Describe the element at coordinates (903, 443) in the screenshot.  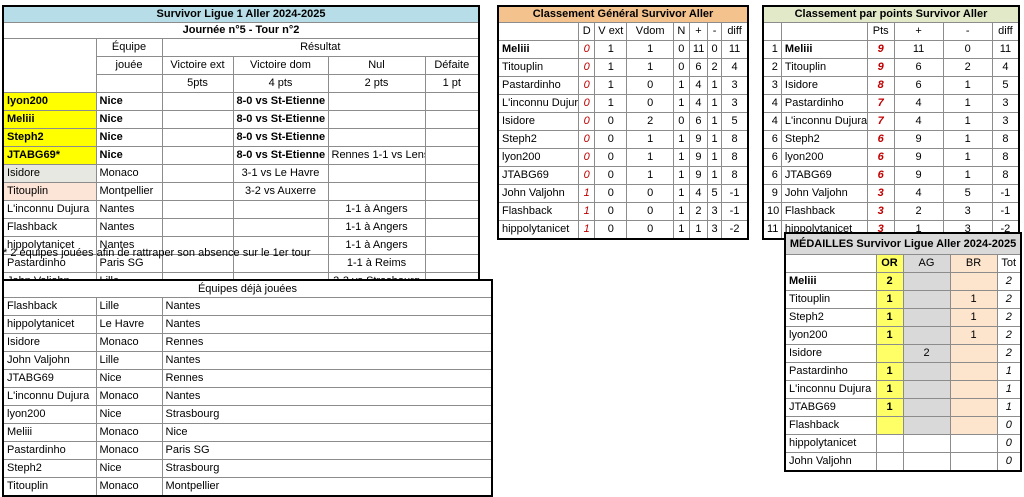
I see `table-row: hippolytanicet 0` at that location.